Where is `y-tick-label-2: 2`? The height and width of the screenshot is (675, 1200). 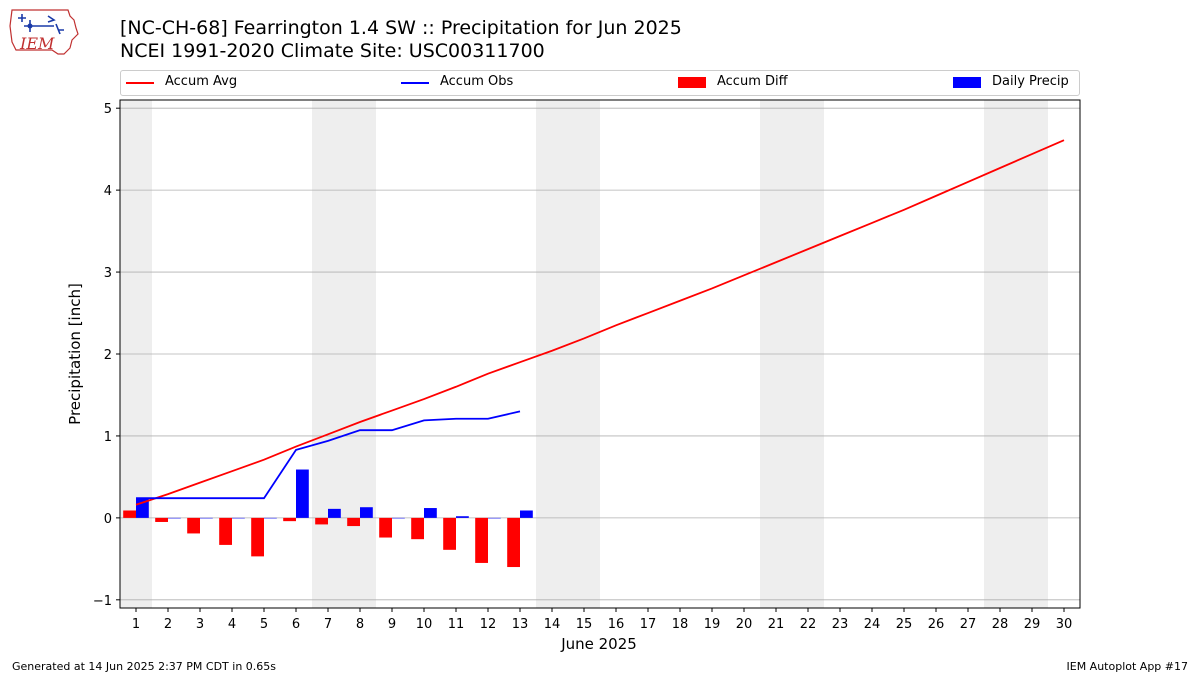 y-tick-label-2: 2 is located at coordinates (108, 355).